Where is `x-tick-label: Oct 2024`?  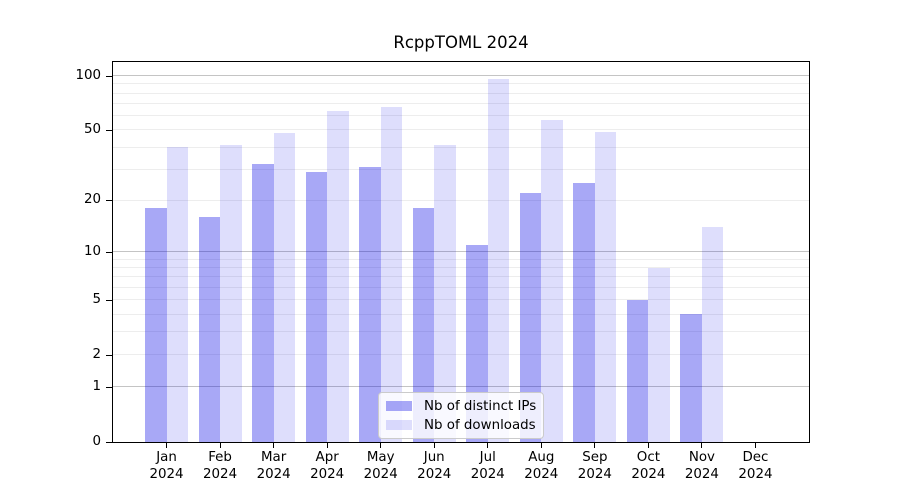
x-tick-label: Oct 2024 is located at coordinates (648, 466).